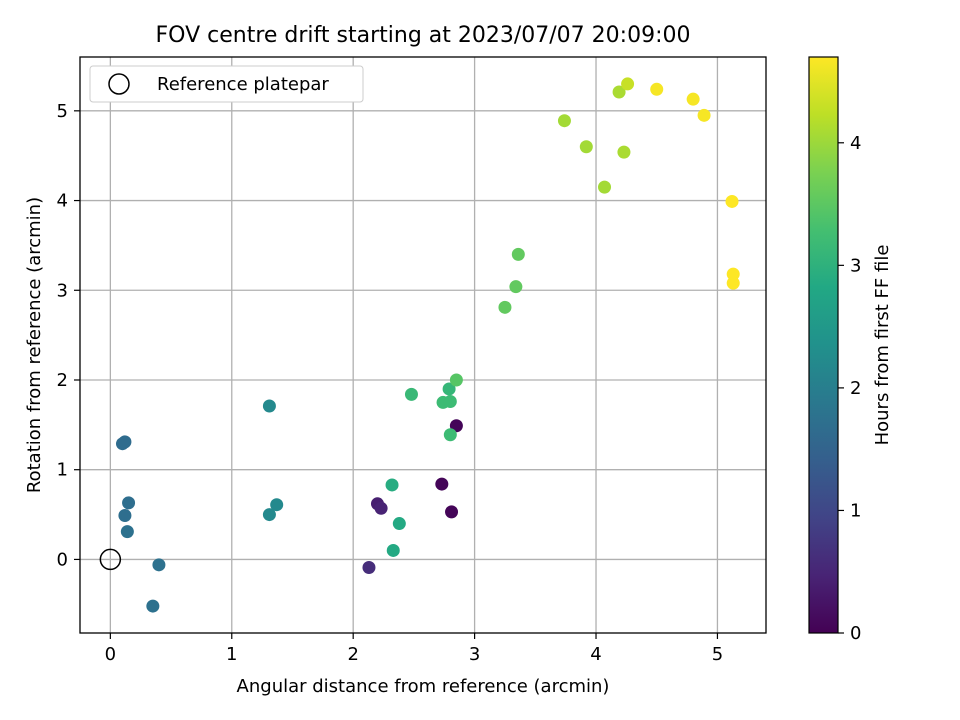 This screenshot has height=720, width=960. I want to click on x-tick-label: 3, so click(474, 654).